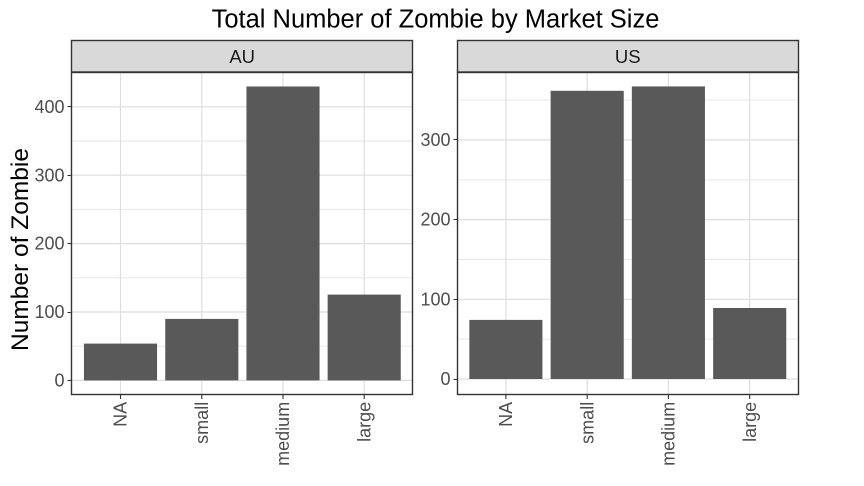 Image resolution: width=864 pixels, height=486 pixels. I want to click on svg-text: US, so click(628, 56).